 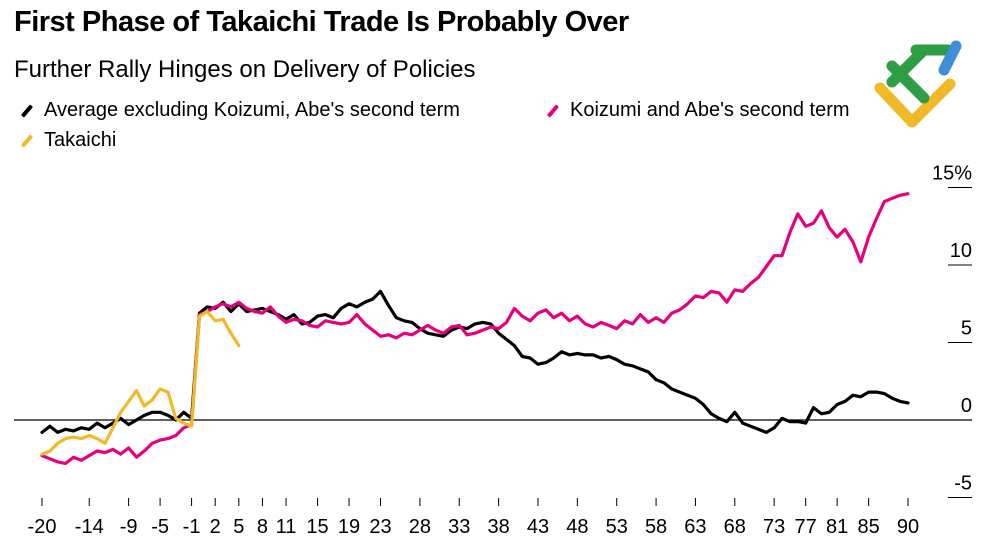 What do you see at coordinates (837, 527) in the screenshot?
I see `x-tick-label: 81` at bounding box center [837, 527].